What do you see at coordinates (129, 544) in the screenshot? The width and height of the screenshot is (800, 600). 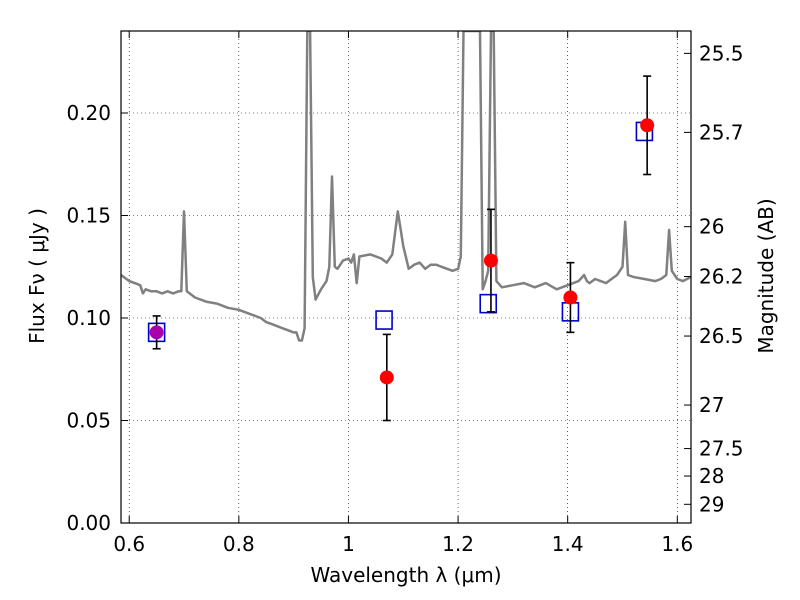 I see `x-tick-label-0: 0.6` at bounding box center [129, 544].